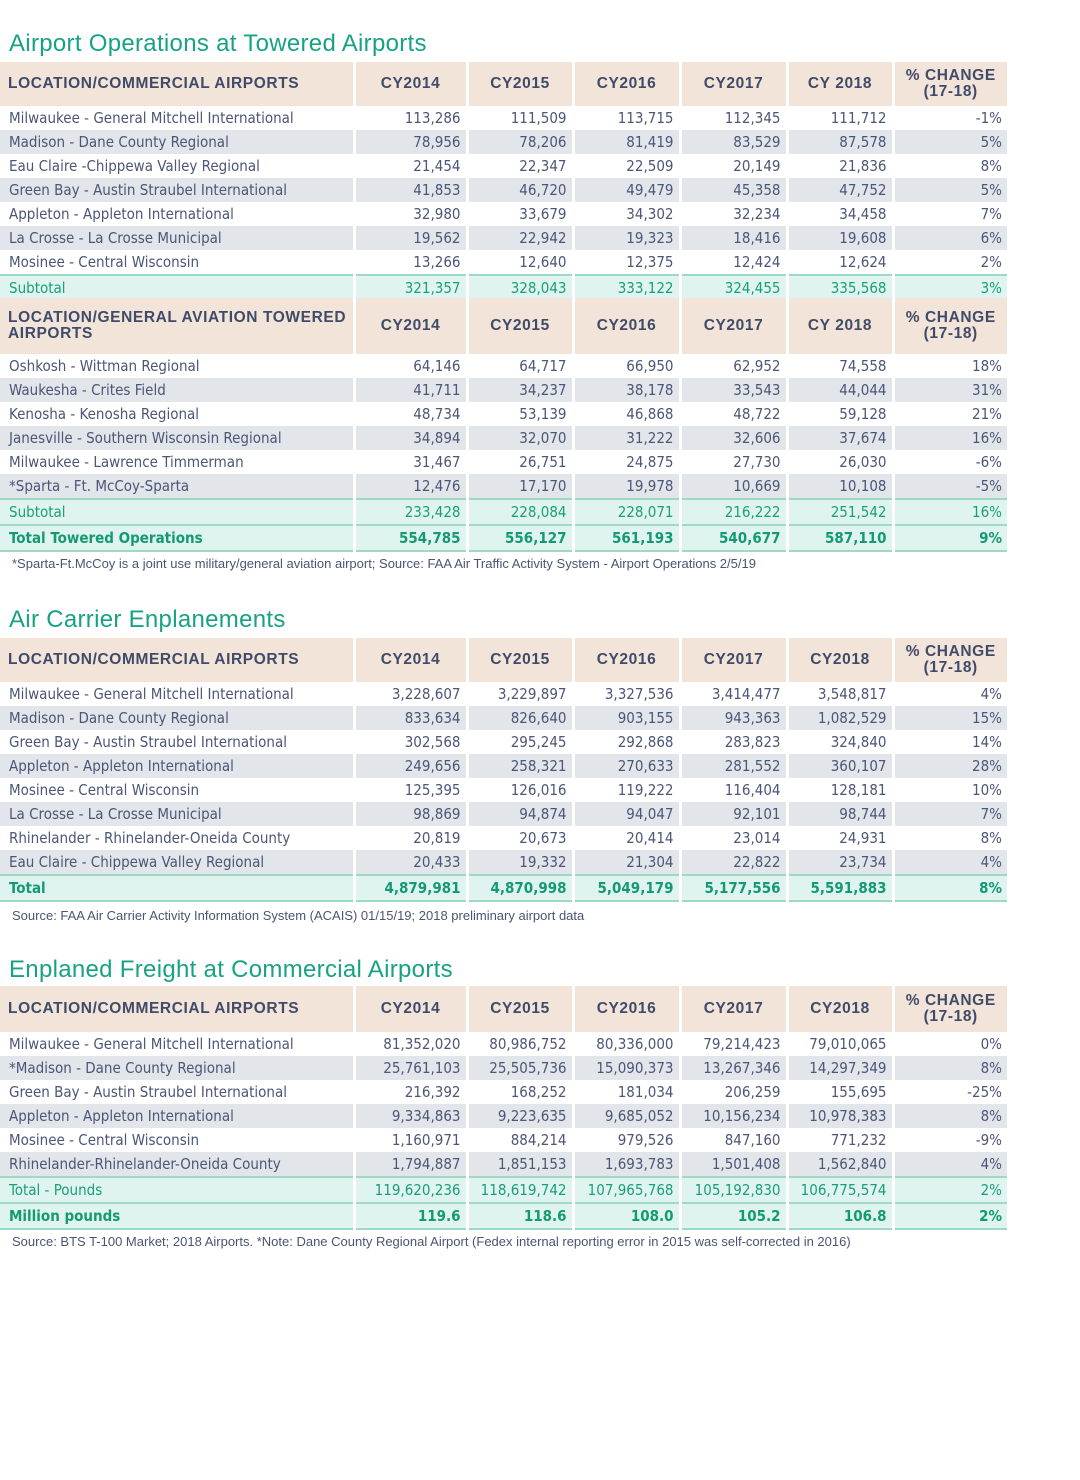  What do you see at coordinates (178, 1164) in the screenshot?
I see `airport-name: Rhinelander-Rhinelander-Oneida County` at bounding box center [178, 1164].